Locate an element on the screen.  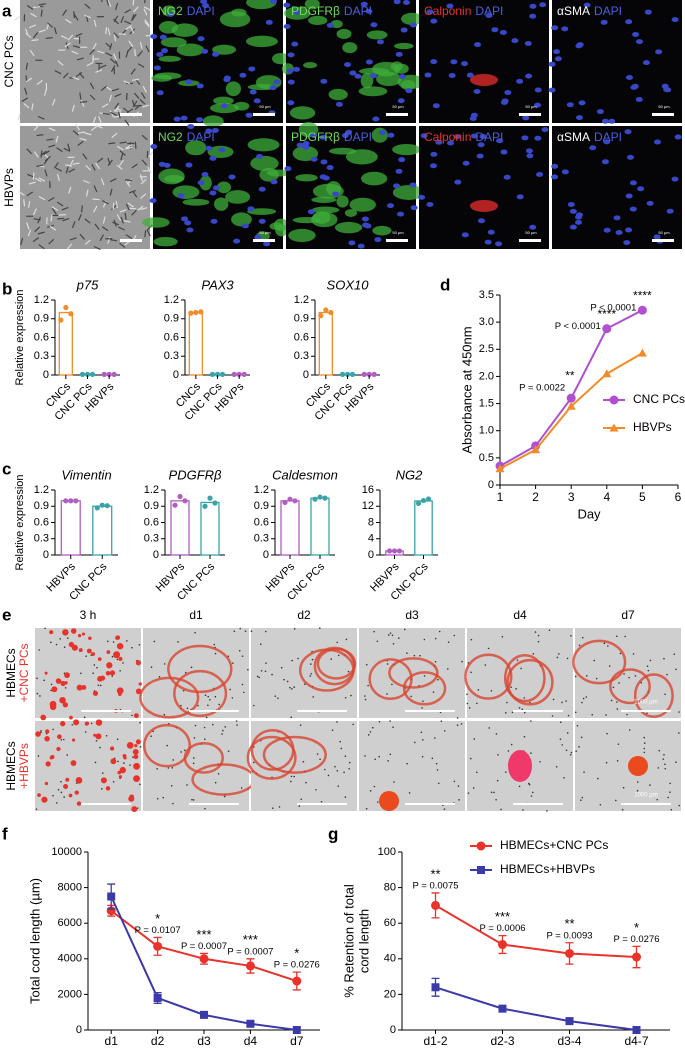
y-tick-label: 1.0 is located at coordinates (486, 431).